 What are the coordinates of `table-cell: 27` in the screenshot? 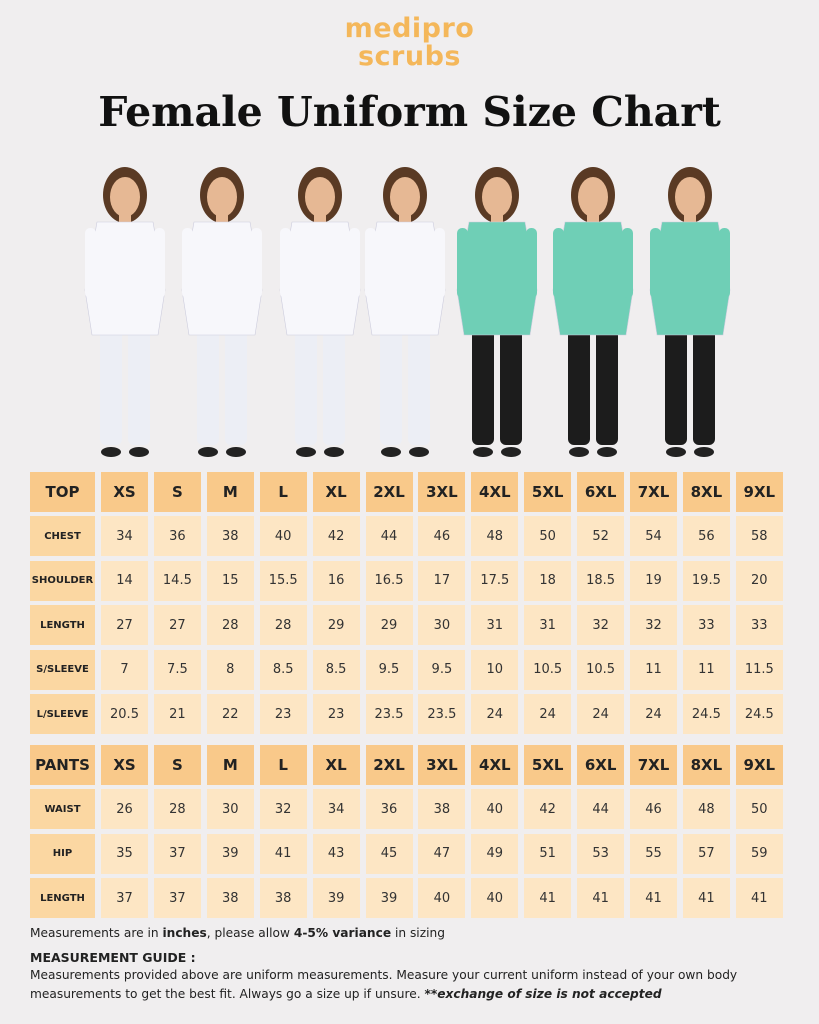 It's located at (177, 625).